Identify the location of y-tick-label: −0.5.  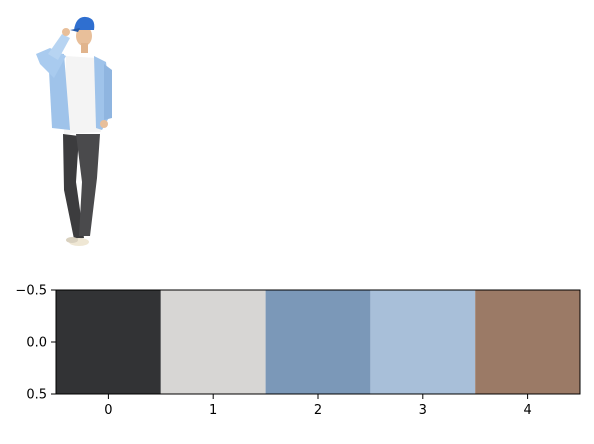
(31, 291).